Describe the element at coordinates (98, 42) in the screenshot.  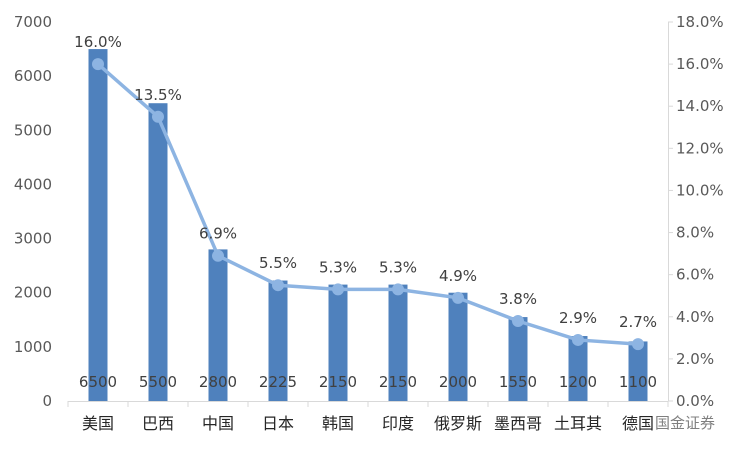
I see `share-label: 16.0%` at that location.